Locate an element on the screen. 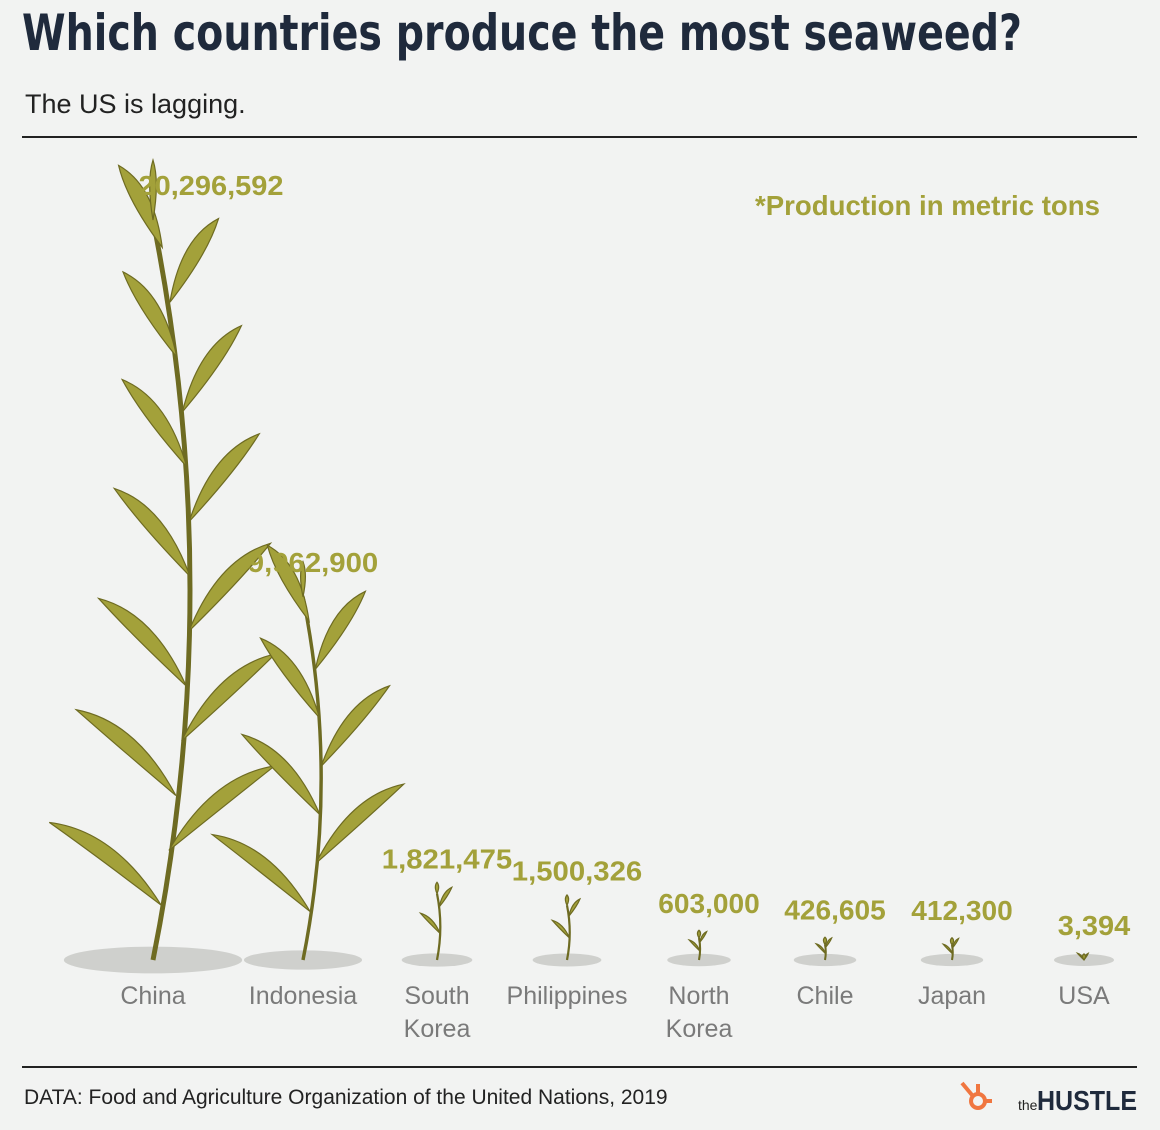 This screenshot has width=1160, height=1130. category-label: North Korea is located at coordinates (699, 1012).